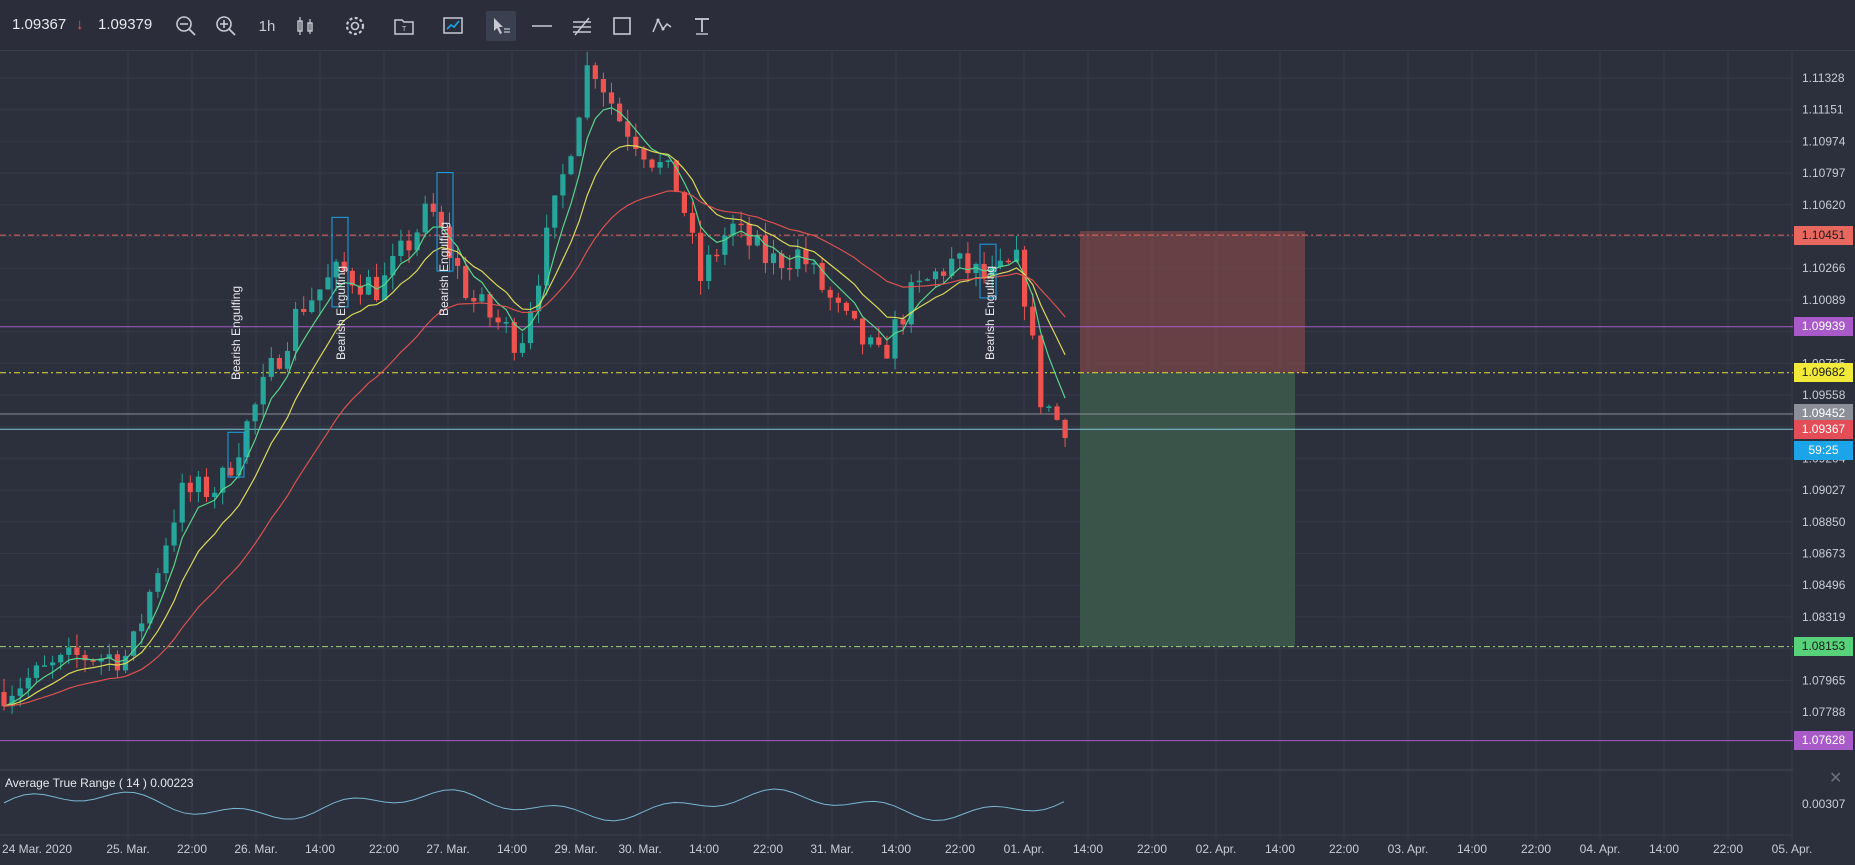 This screenshot has width=1855, height=865. I want to click on price-axis-tick: 1.09027, so click(1824, 490).